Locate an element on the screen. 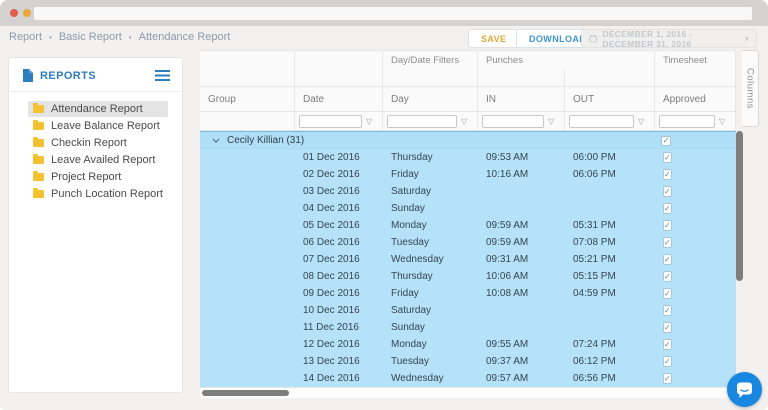 This screenshot has width=768, height=410. cell-out: 07:24 PM is located at coordinates (594, 344).